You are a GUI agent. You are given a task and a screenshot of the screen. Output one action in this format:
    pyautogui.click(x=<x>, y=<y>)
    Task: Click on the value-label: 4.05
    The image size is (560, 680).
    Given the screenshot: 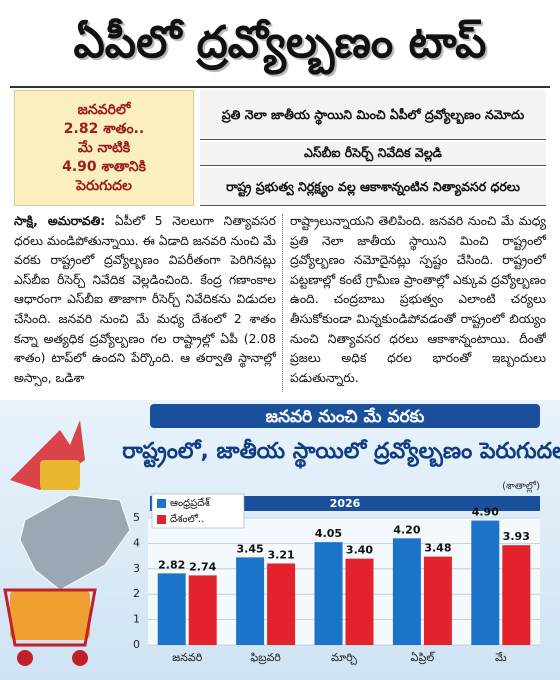 What is the action you would take?
    pyautogui.click(x=328, y=533)
    